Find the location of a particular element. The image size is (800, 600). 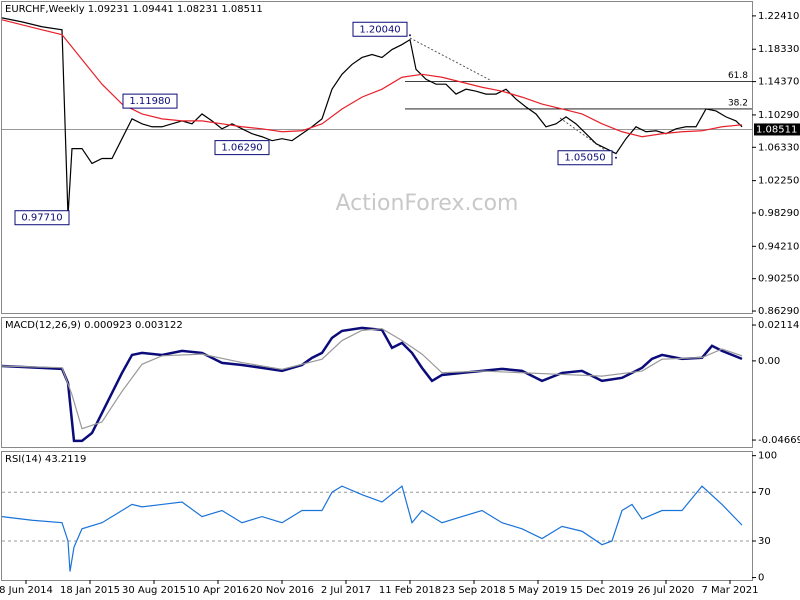

y-tick-label: 0.021146 is located at coordinates (779, 325).